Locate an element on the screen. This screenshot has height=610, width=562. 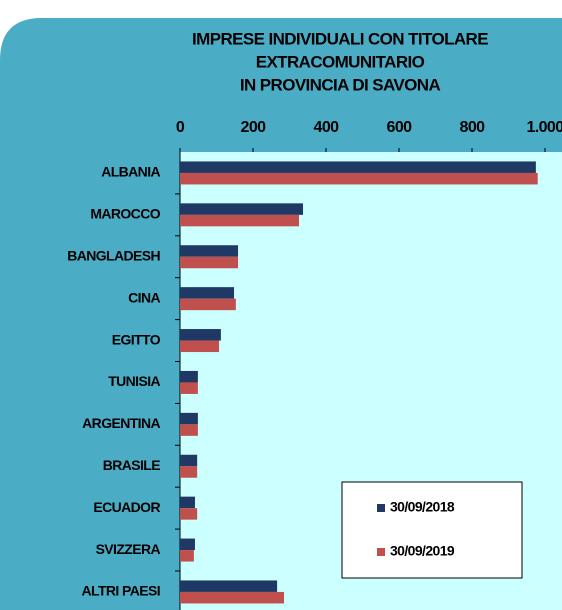
y-tick-label: MAROCCO is located at coordinates (125, 214).